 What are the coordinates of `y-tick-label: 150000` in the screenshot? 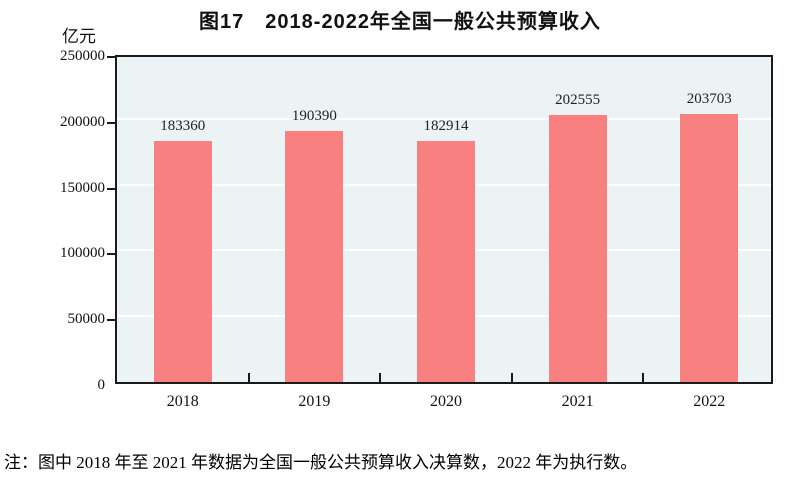 It's located at (82, 187).